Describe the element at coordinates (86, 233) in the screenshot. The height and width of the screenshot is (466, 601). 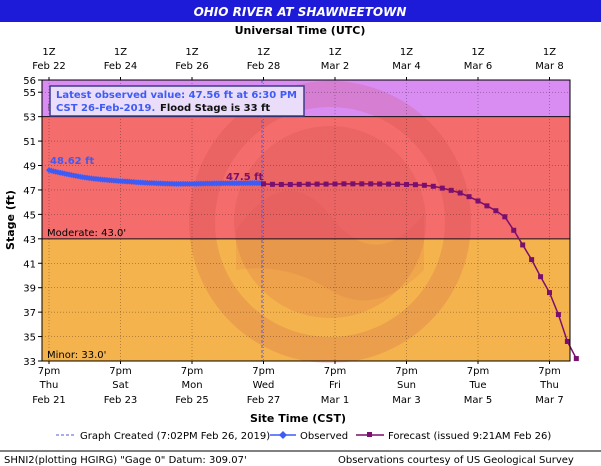
I see `level-label-0: Moderate: 43.0'` at that location.